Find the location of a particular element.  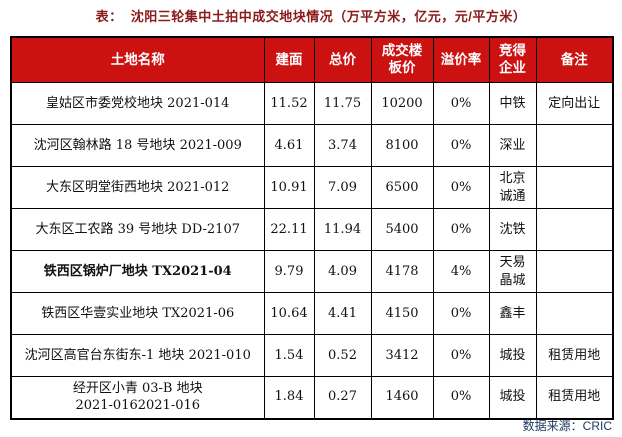

cell-area: 10.91 is located at coordinates (289, 187).